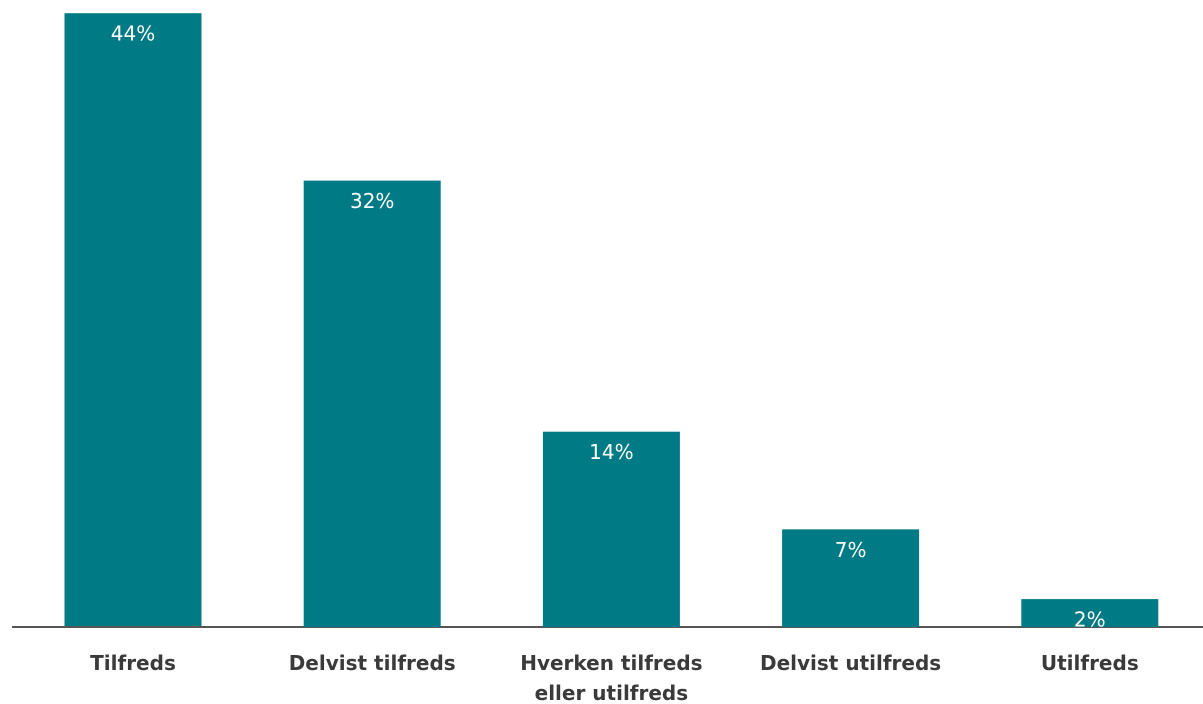 Image resolution: width=1203 pixels, height=704 pixels. I want to click on category-label: Delvist tilfreds, so click(372, 663).